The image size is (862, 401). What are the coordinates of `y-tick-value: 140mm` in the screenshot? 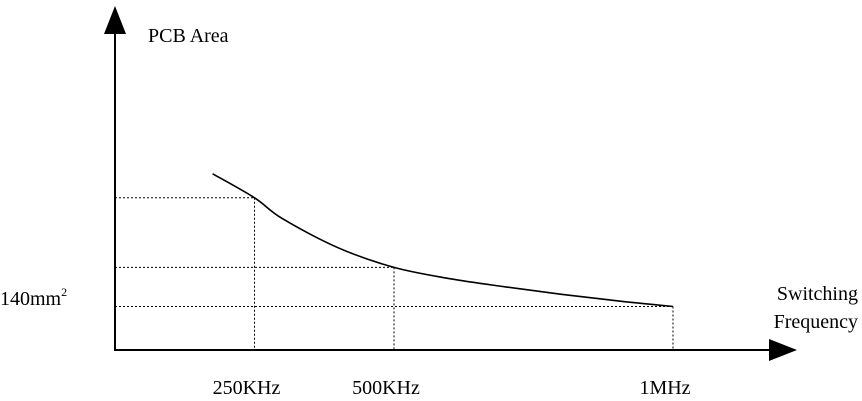 It's located at (31, 299).